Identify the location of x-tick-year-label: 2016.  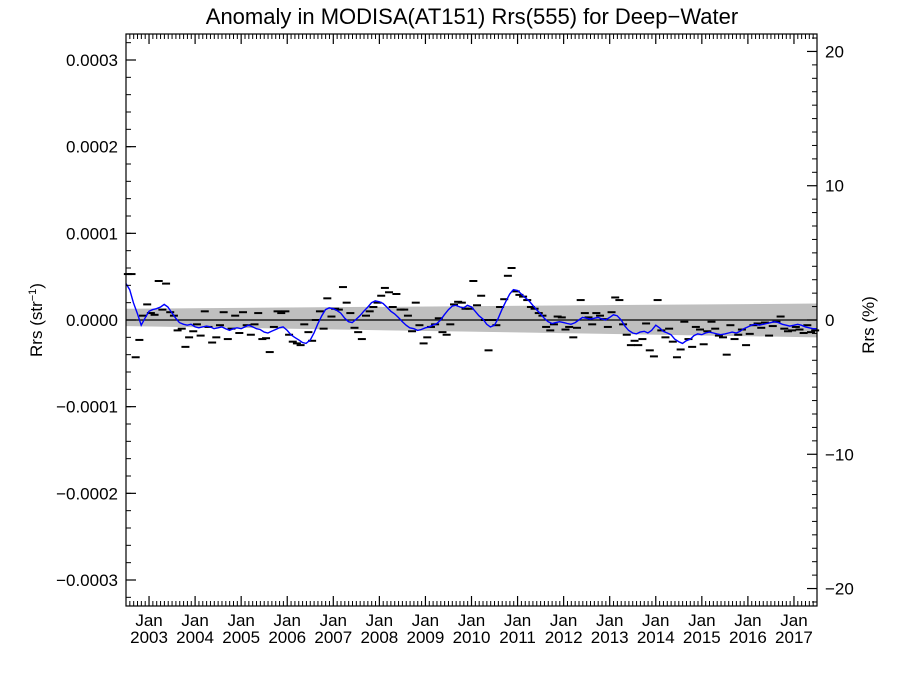
(748, 637).